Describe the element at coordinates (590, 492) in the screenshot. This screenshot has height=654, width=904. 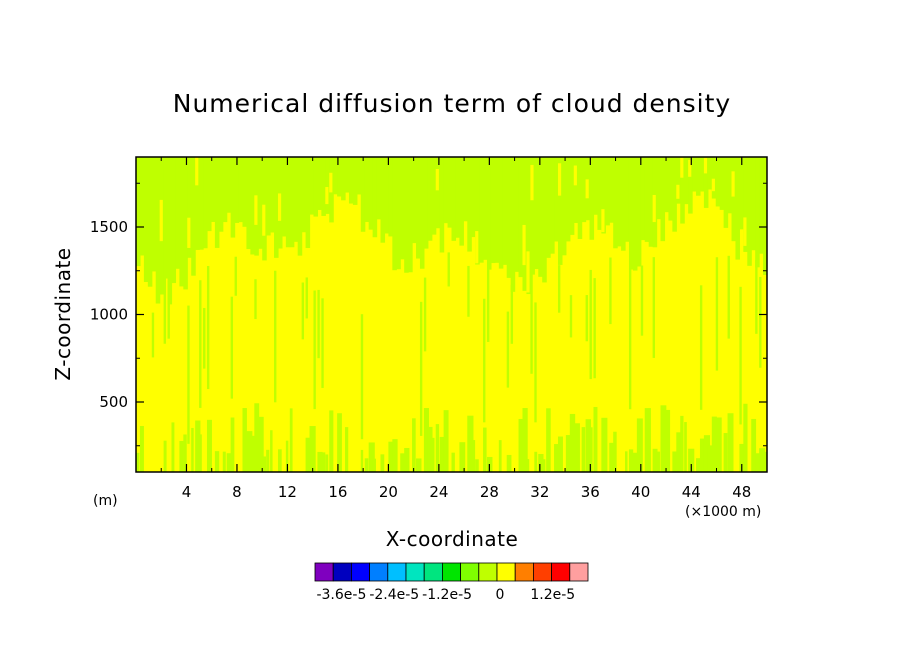
I see `x-tick-label: 36` at that location.